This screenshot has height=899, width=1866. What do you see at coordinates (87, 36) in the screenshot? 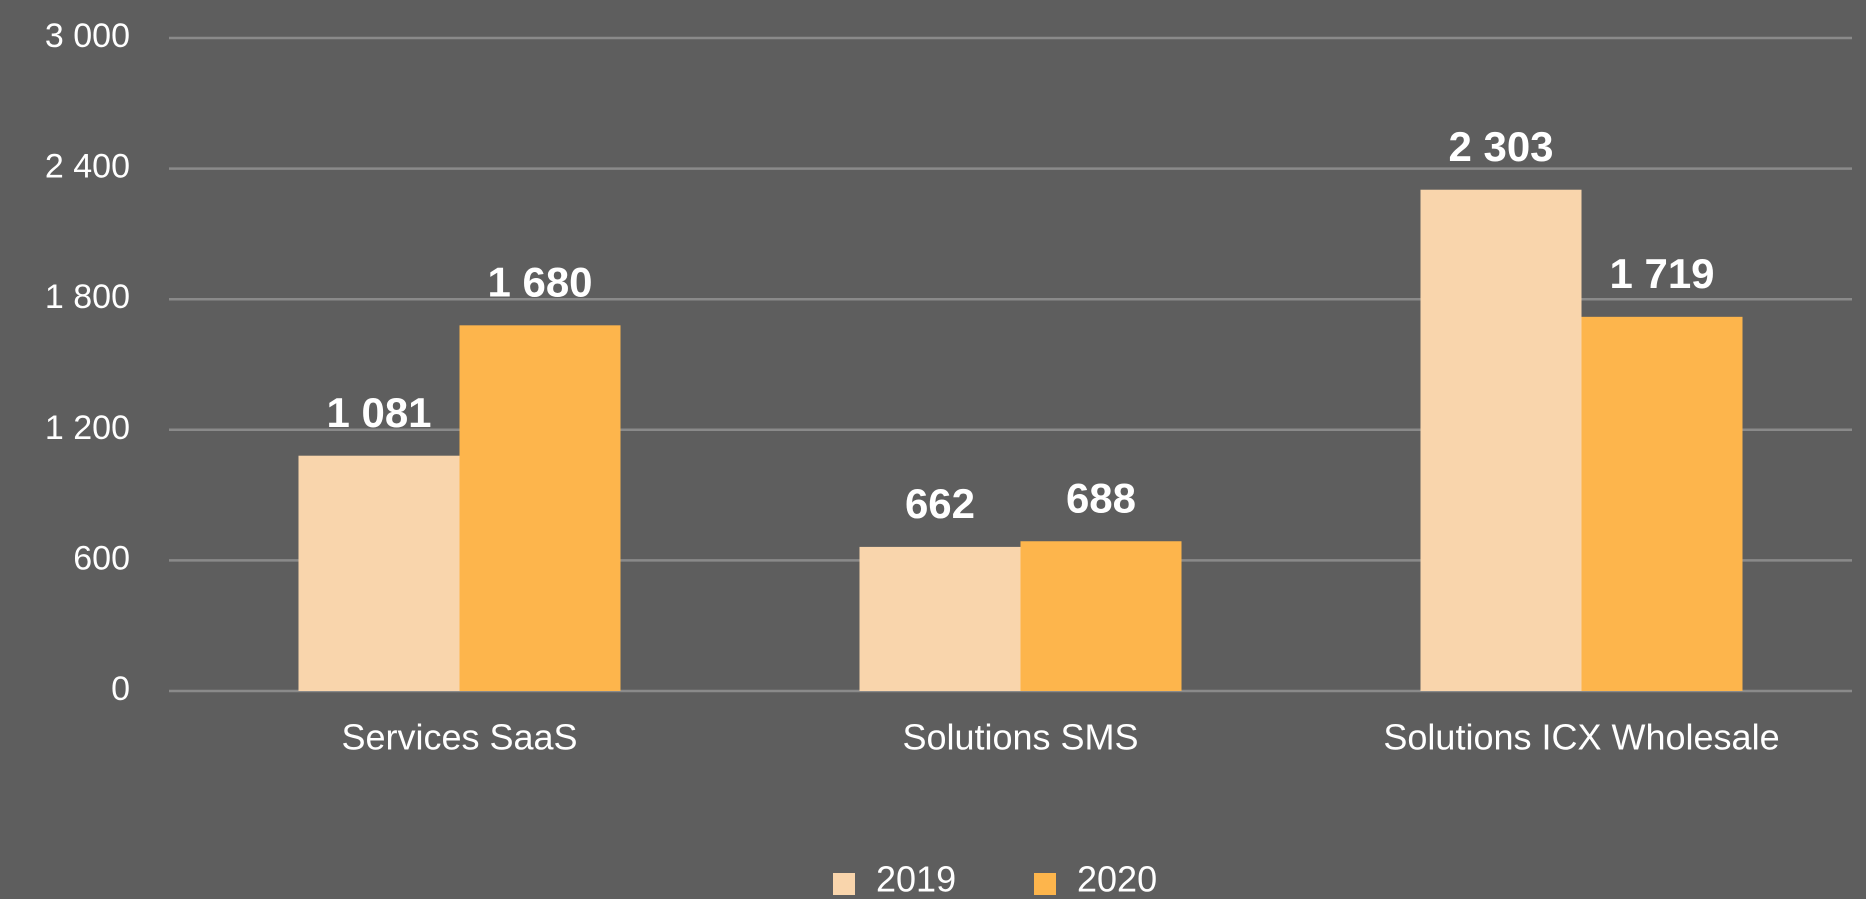
I see `y-tick-label: 3 000` at bounding box center [87, 36].